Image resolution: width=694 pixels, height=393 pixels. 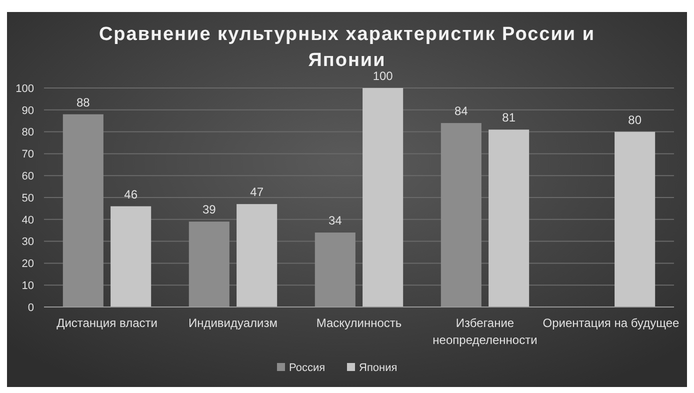 I want to click on data-label: 88, so click(x=83, y=102).